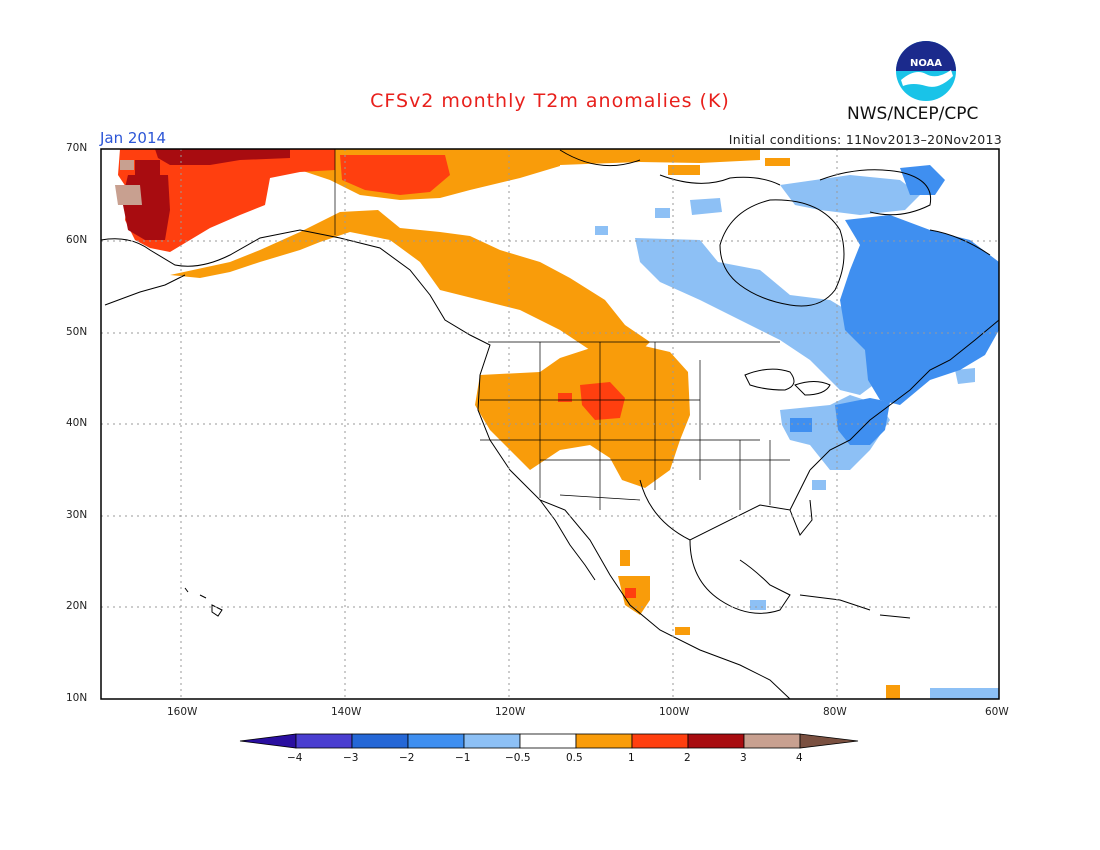  What do you see at coordinates (463, 758) in the screenshot?
I see `colorbar-label: −1` at bounding box center [463, 758].